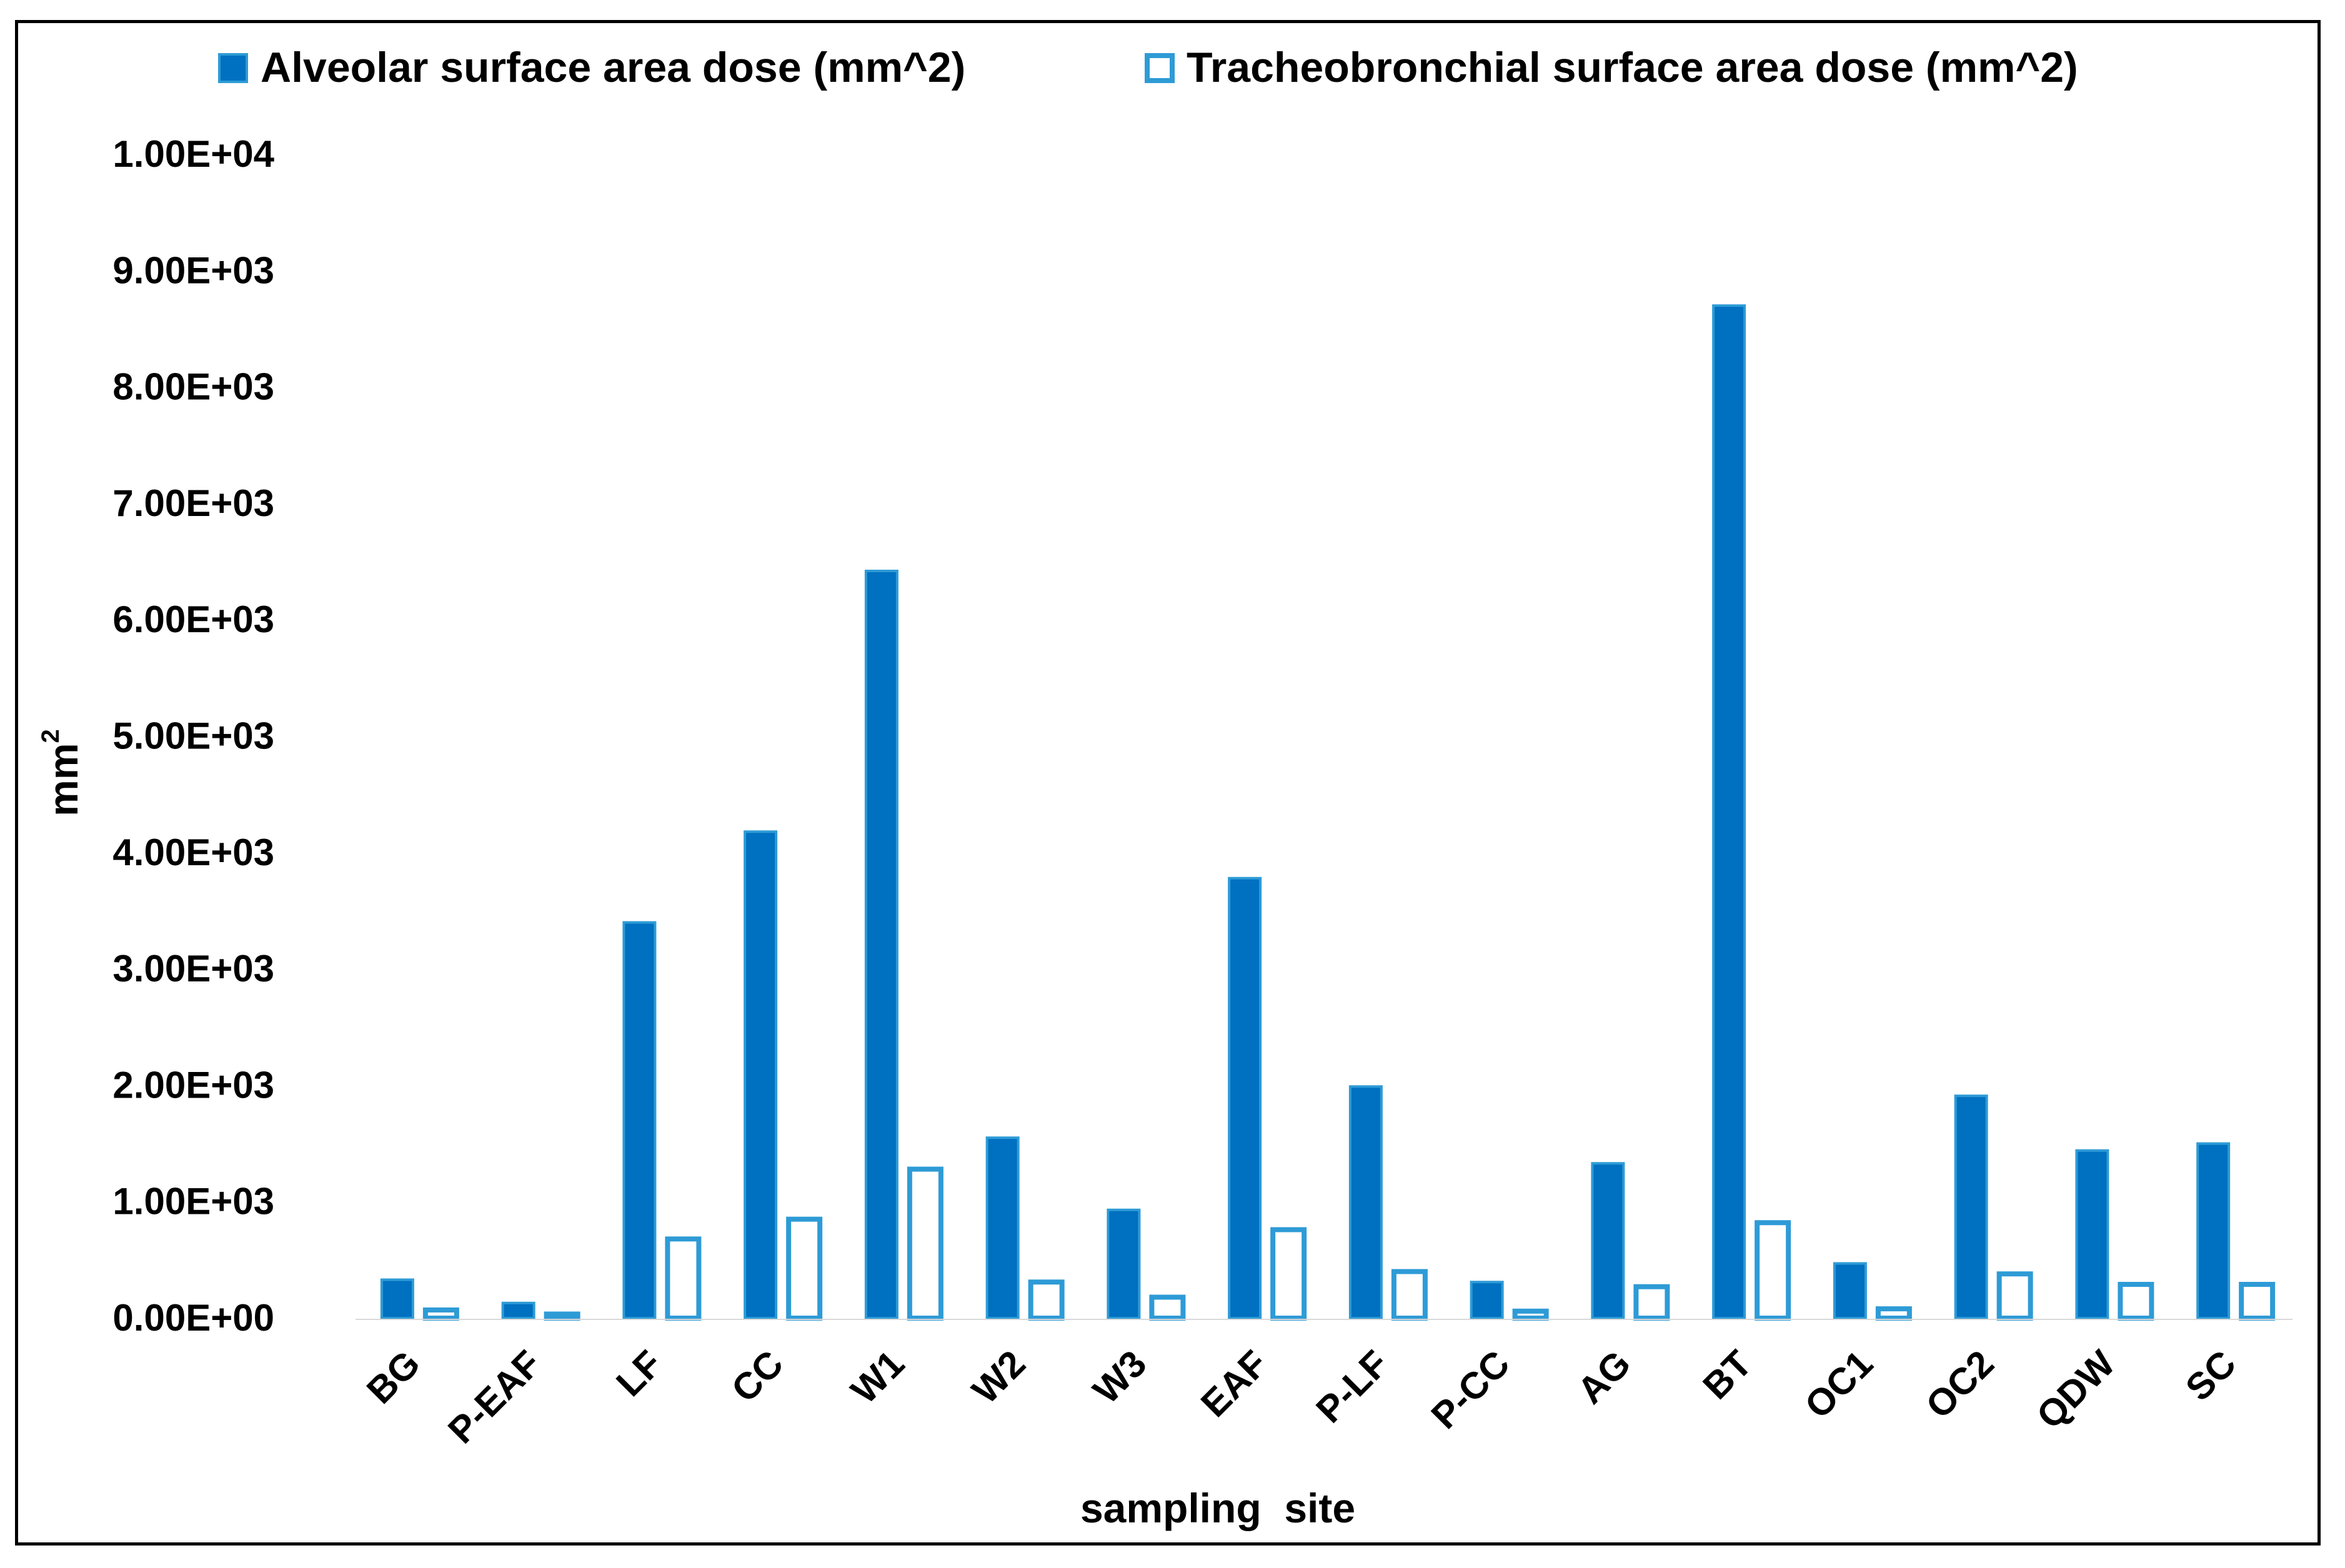 Image resolution: width=2345 pixels, height=1568 pixels. What do you see at coordinates (1773, 1270) in the screenshot?
I see `bar-tracheobronchial-bt` at bounding box center [1773, 1270].